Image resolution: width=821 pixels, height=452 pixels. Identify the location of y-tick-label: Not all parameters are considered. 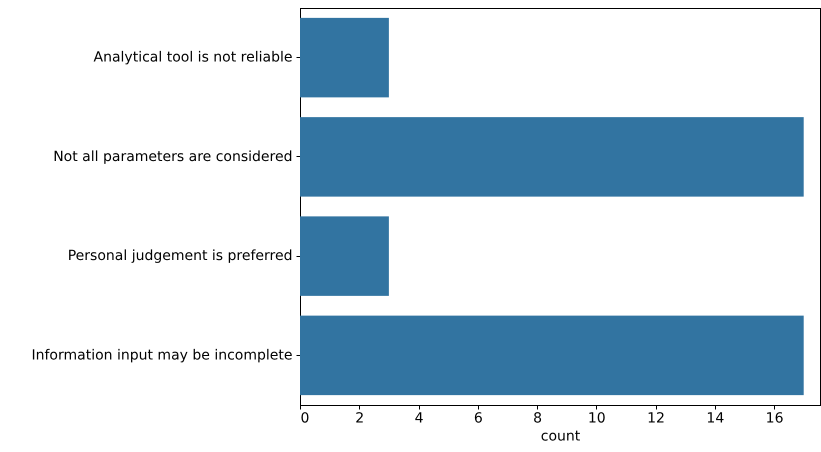
(172, 156).